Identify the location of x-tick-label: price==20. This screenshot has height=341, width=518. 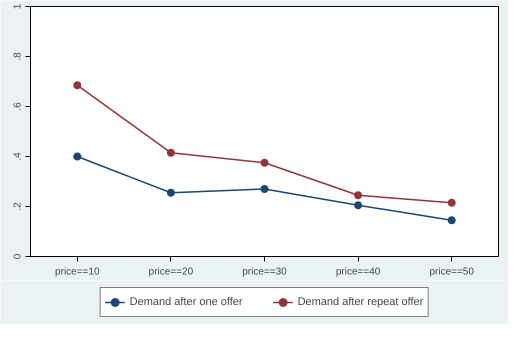
(171, 272).